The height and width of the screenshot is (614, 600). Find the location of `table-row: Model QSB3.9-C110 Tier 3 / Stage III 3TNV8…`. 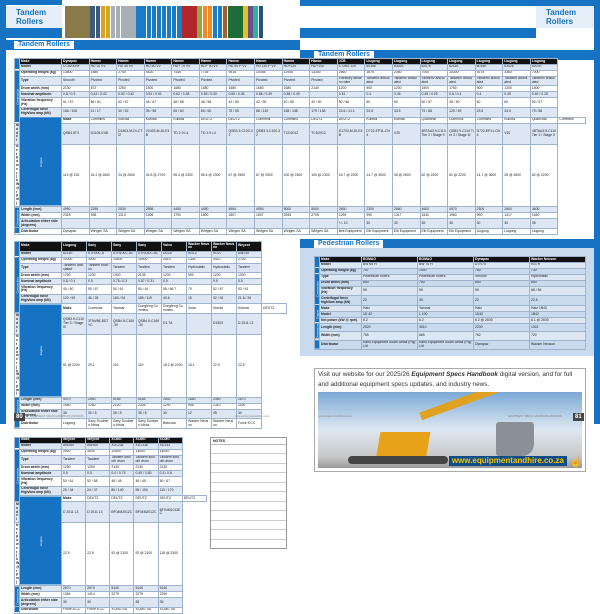

table-row: Model QSB3.9-C110 Tier 3 / Stage III 3TNV8… is located at coordinates (150, 323).